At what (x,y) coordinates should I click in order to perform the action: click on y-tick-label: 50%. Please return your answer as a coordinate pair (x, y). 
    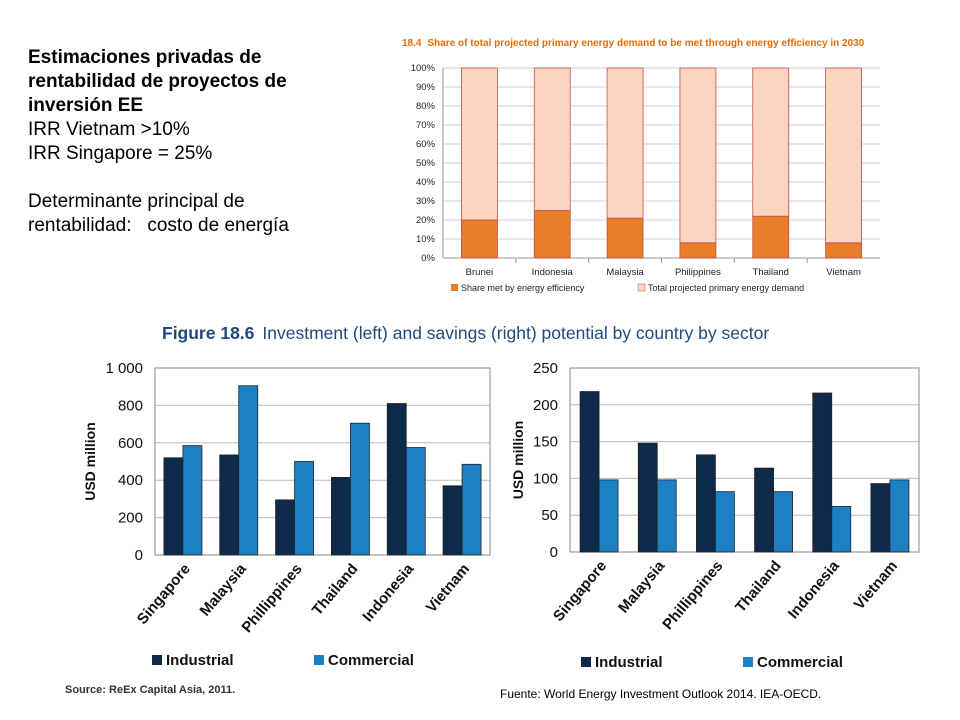
    Looking at the image, I should click on (426, 163).